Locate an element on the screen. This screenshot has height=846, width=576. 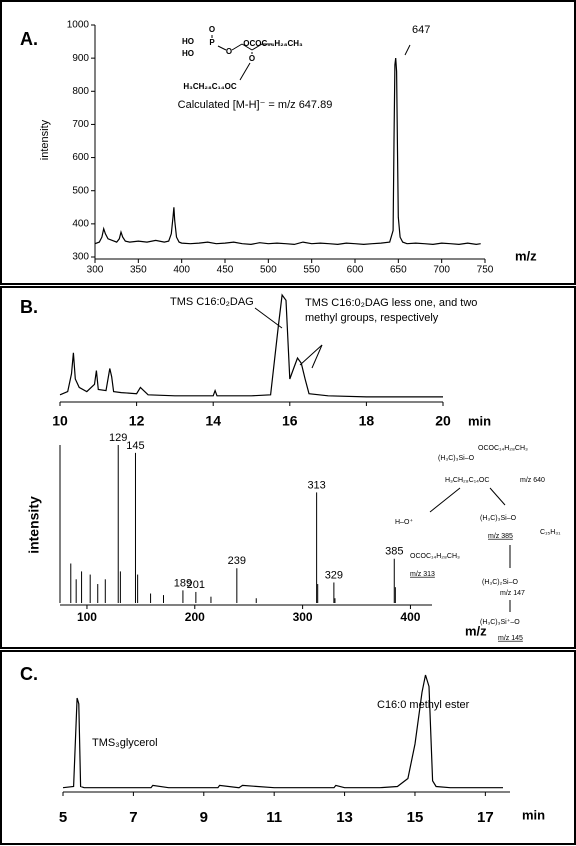
y-tick-label: 600 is located at coordinates (80, 157).